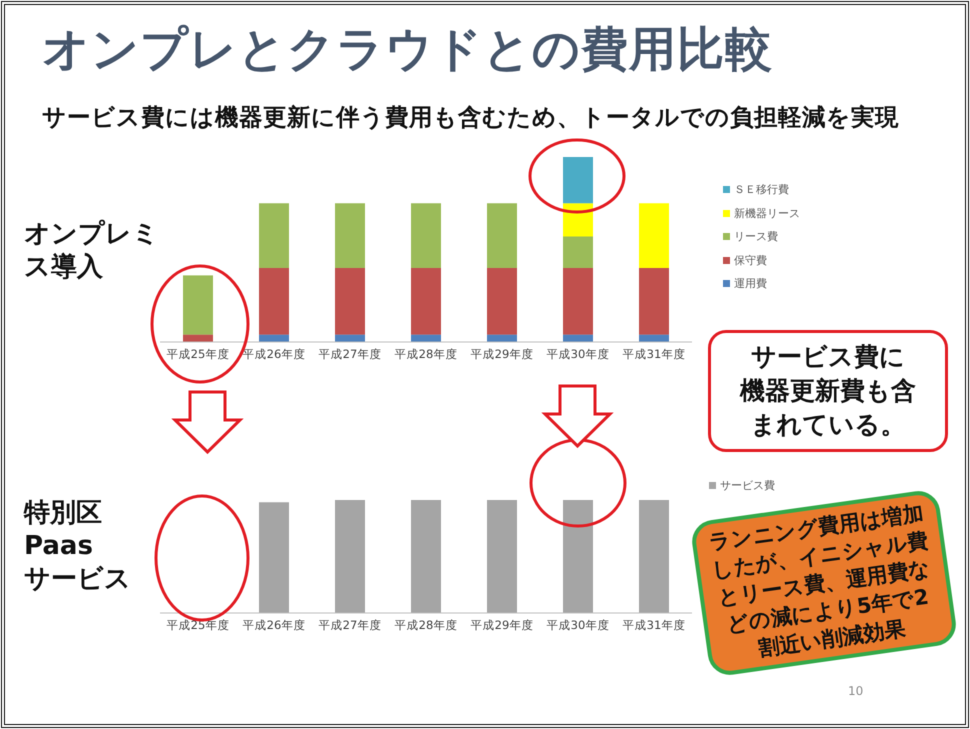  I want to click on legend-label: 保守費, so click(750, 260).